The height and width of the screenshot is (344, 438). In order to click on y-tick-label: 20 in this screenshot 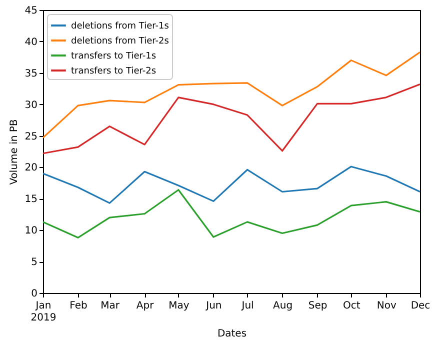, I will do `click(31, 168)`.